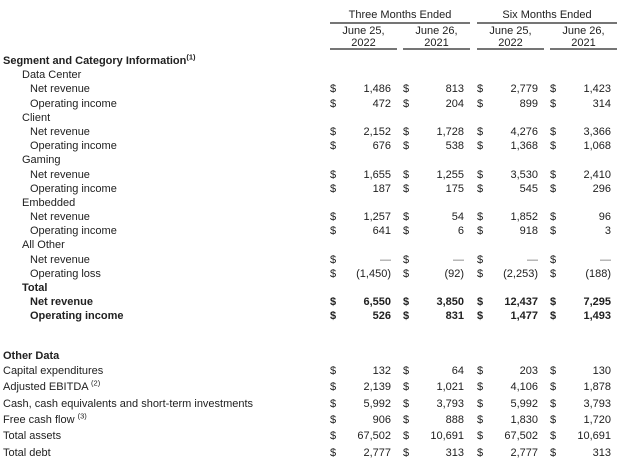 The height and width of the screenshot is (461, 620). Describe the element at coordinates (381, 103) in the screenshot. I see `value-number: 472` at that location.